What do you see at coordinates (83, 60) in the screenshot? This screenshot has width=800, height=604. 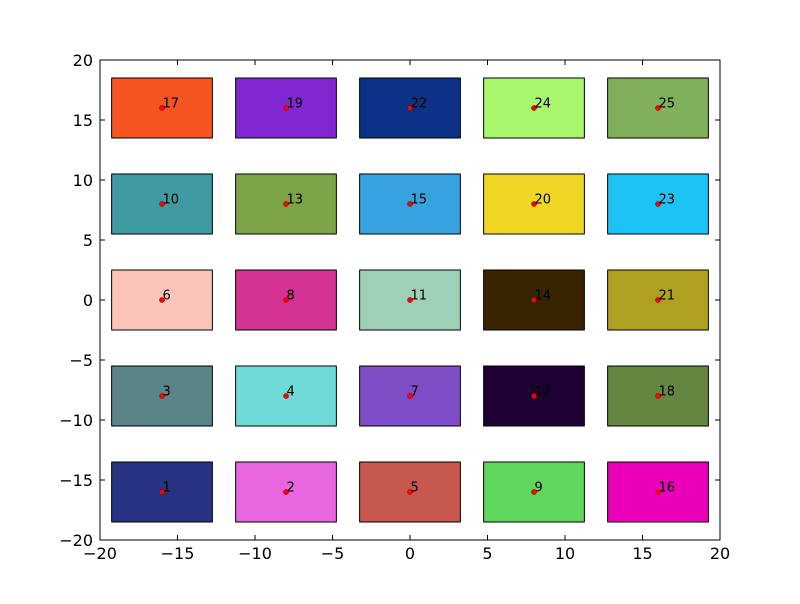 I see `y-tick-label: 20` at bounding box center [83, 60].